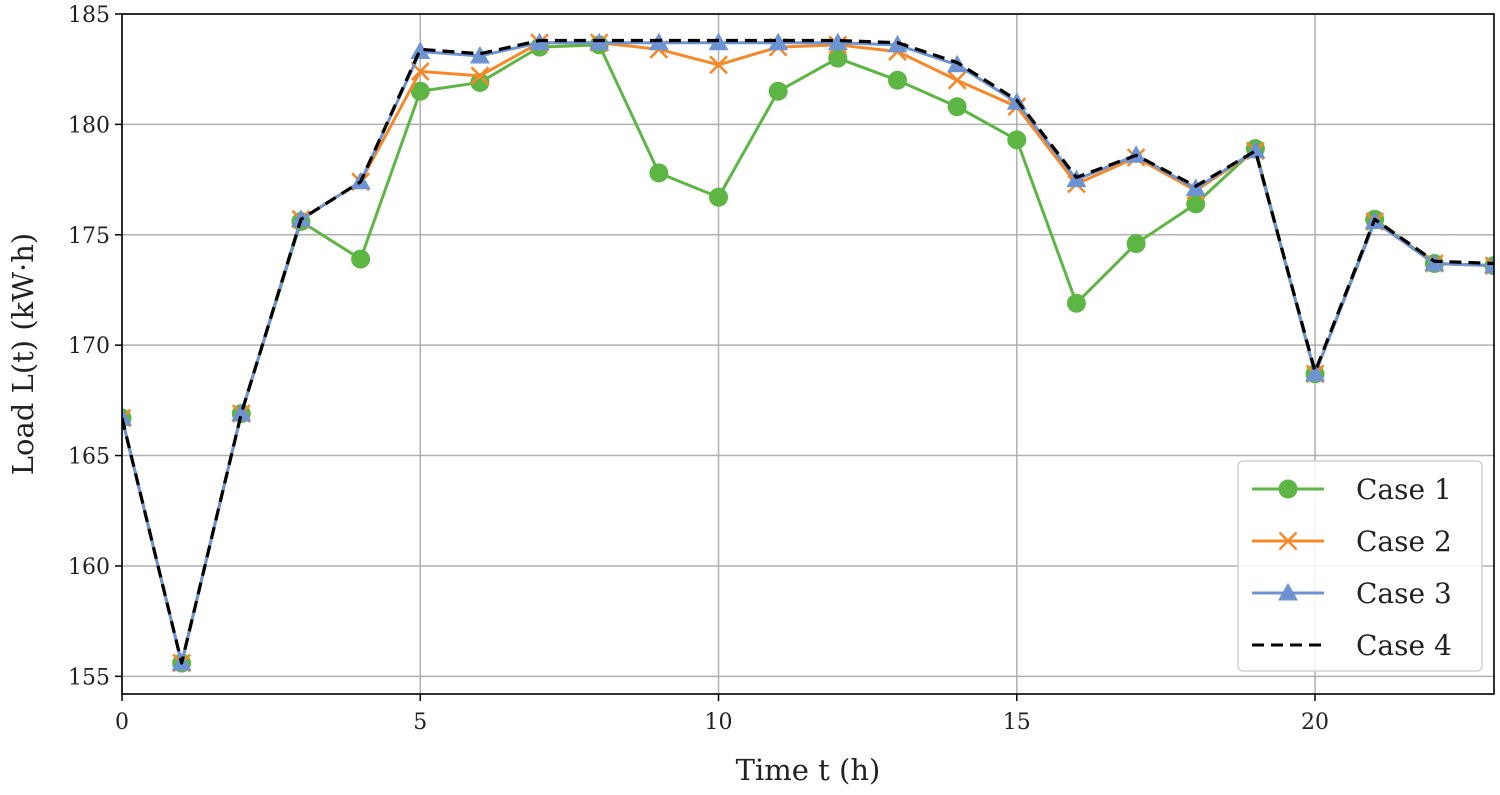 This screenshot has width=1500, height=795. I want to click on y-tick-label: 185, so click(89, 15).